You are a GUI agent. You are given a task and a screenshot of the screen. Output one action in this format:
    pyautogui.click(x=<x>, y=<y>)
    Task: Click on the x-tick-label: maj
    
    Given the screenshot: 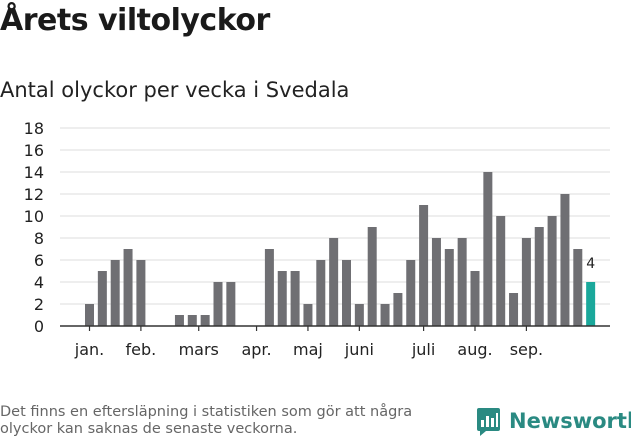 What is the action you would take?
    pyautogui.click(x=308, y=349)
    